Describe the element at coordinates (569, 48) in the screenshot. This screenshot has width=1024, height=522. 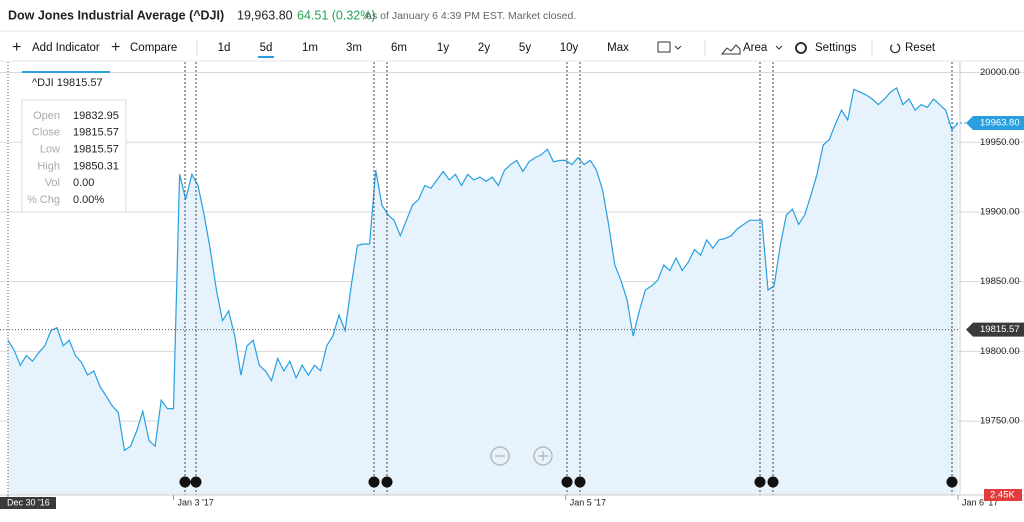
I see `range-button: 10y` at that location.